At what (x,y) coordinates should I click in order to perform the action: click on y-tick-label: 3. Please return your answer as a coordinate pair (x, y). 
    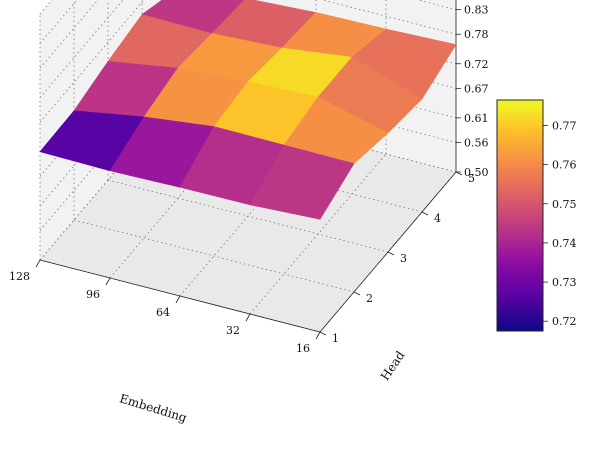
    Looking at the image, I should click on (403, 258).